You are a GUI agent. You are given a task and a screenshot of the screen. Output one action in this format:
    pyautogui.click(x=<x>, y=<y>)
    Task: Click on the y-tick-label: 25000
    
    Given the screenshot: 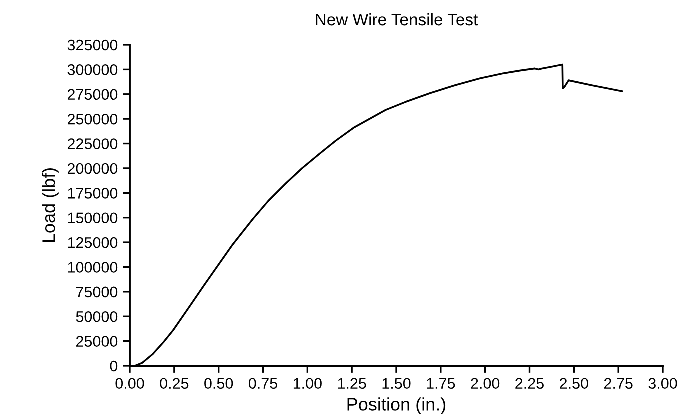 What is the action you would take?
    pyautogui.click(x=97, y=341)
    